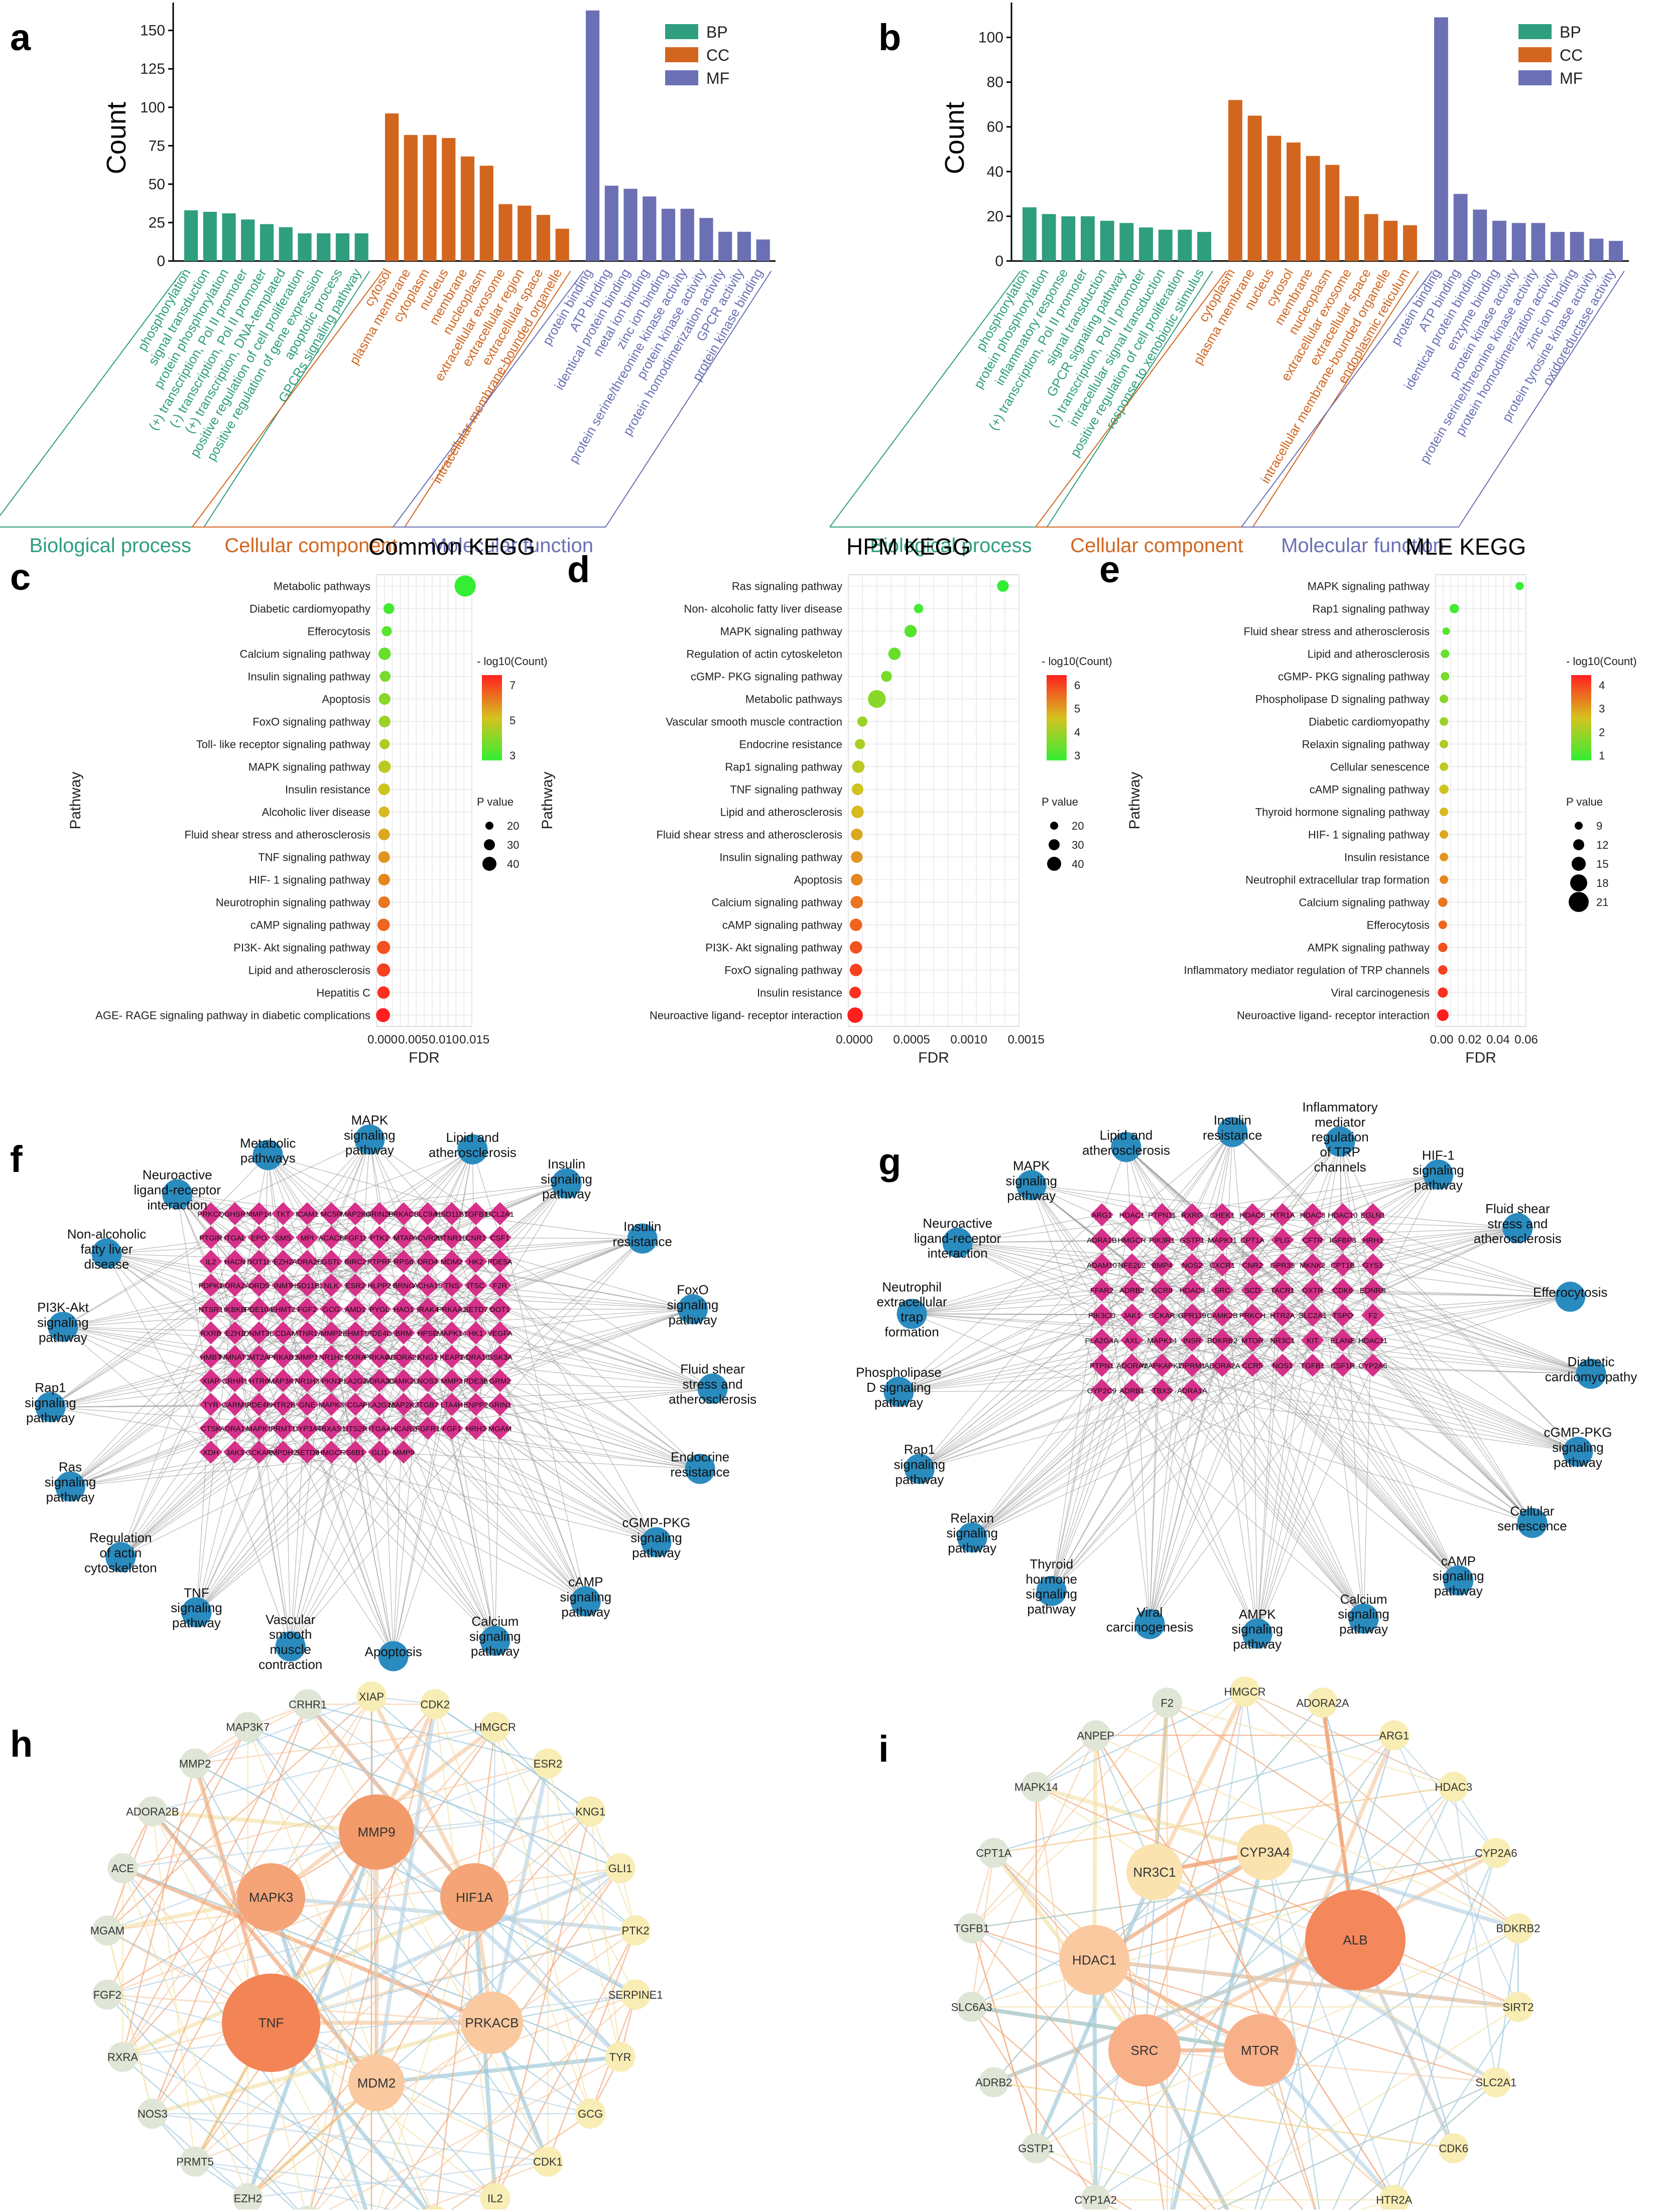 The width and height of the screenshot is (1657, 2212). I want to click on ppi-node-label: MAPK14, so click(1036, 1787).